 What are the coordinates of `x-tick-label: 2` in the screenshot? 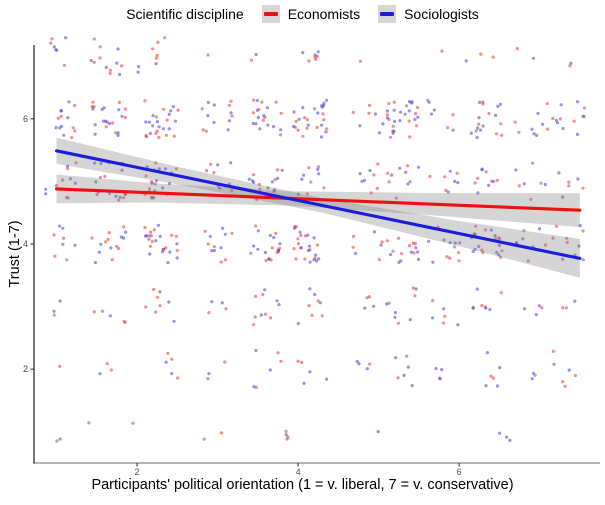 It's located at (137, 472).